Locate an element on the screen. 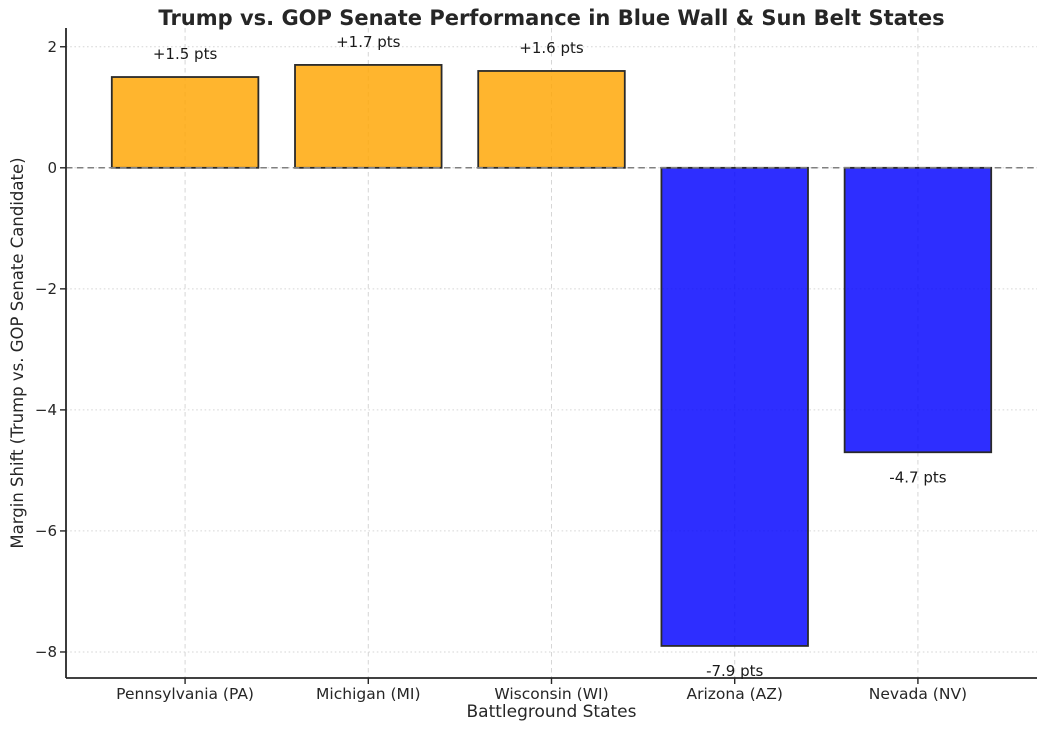 The image size is (1046, 740). x-tick-label: Pennsylvania (PA) is located at coordinates (185, 694).